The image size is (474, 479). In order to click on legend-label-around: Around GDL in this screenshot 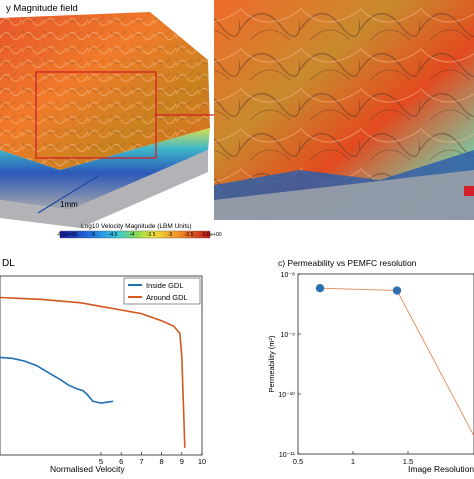, I will do `click(167, 297)`.